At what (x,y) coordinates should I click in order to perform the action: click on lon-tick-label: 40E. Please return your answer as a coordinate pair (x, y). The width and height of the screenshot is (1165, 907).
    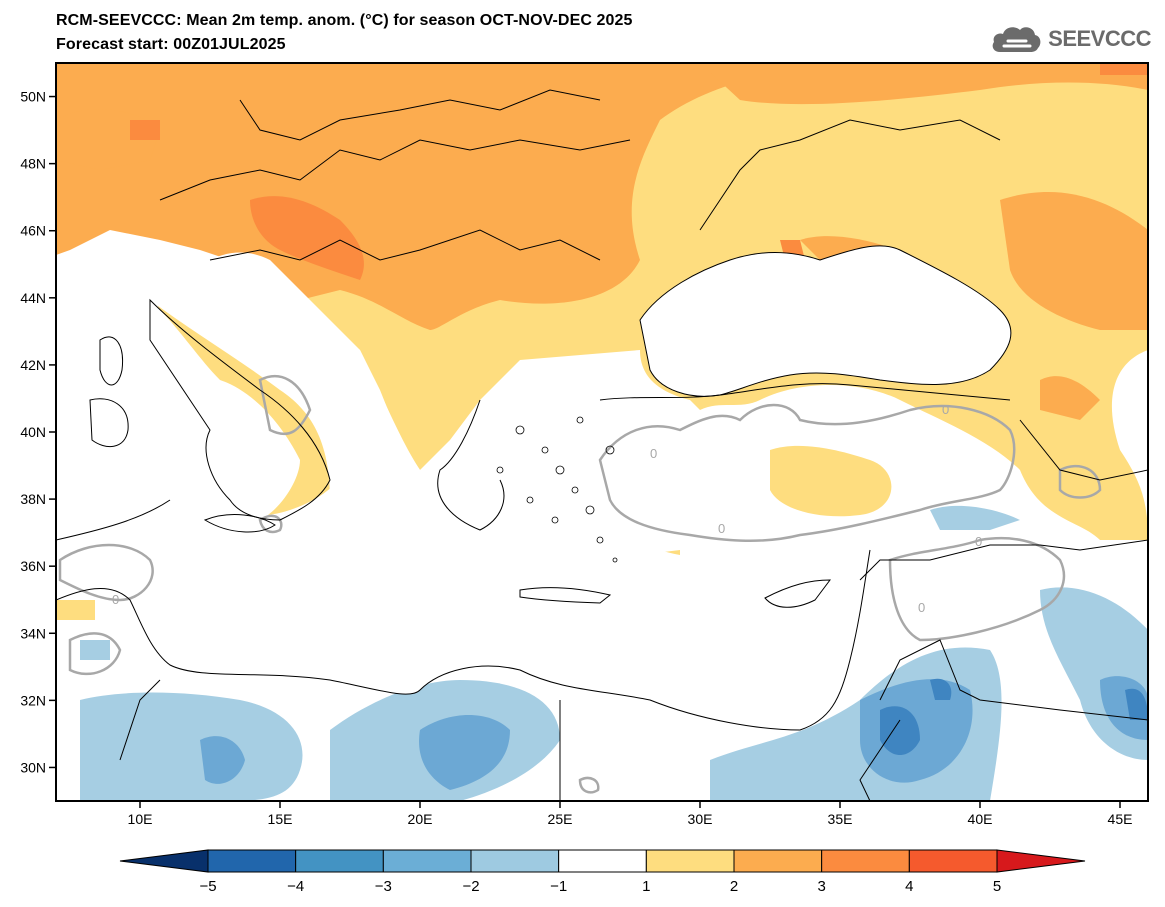
    Looking at the image, I should click on (980, 819).